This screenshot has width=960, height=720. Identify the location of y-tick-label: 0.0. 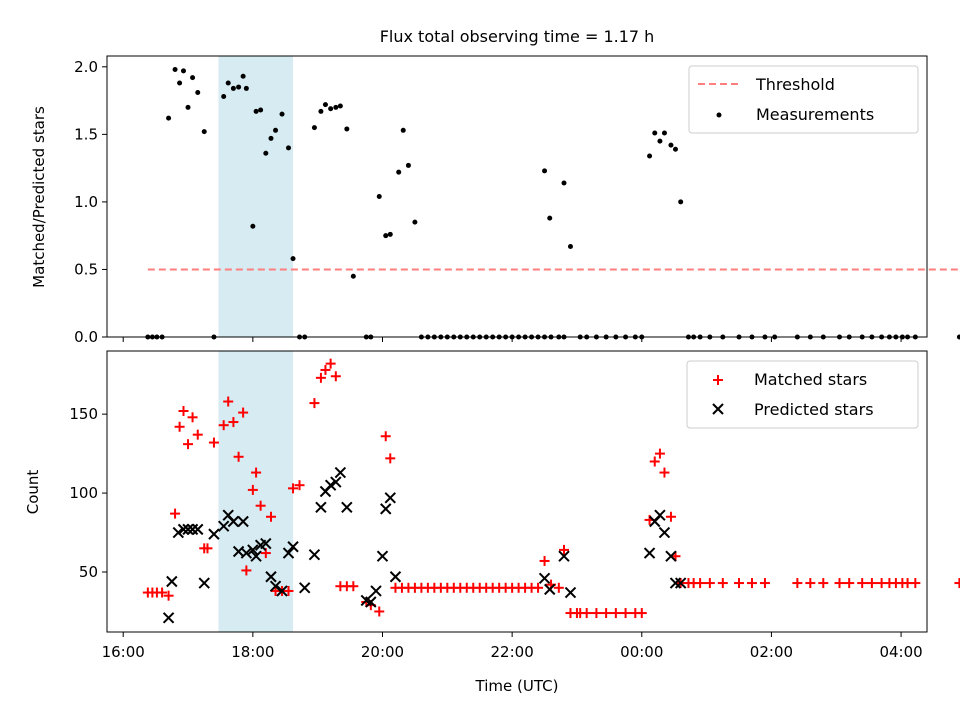
(86, 337).